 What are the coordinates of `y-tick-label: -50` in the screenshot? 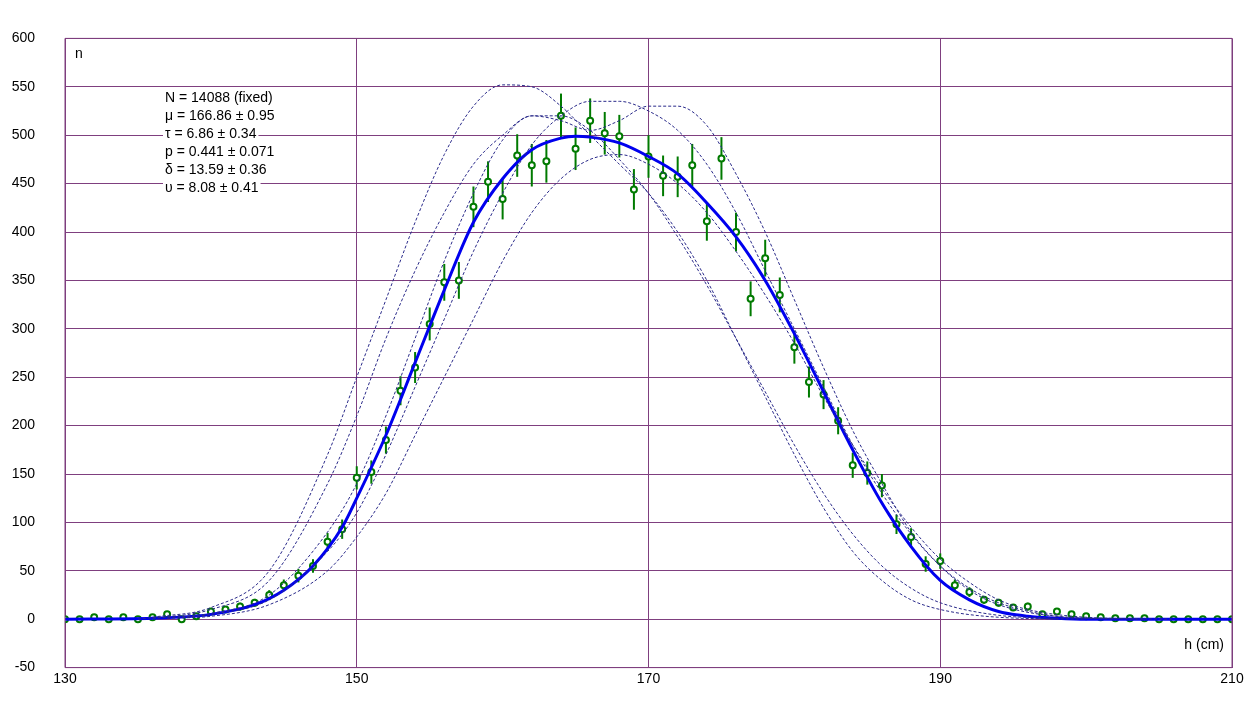 It's located at (25, 666).